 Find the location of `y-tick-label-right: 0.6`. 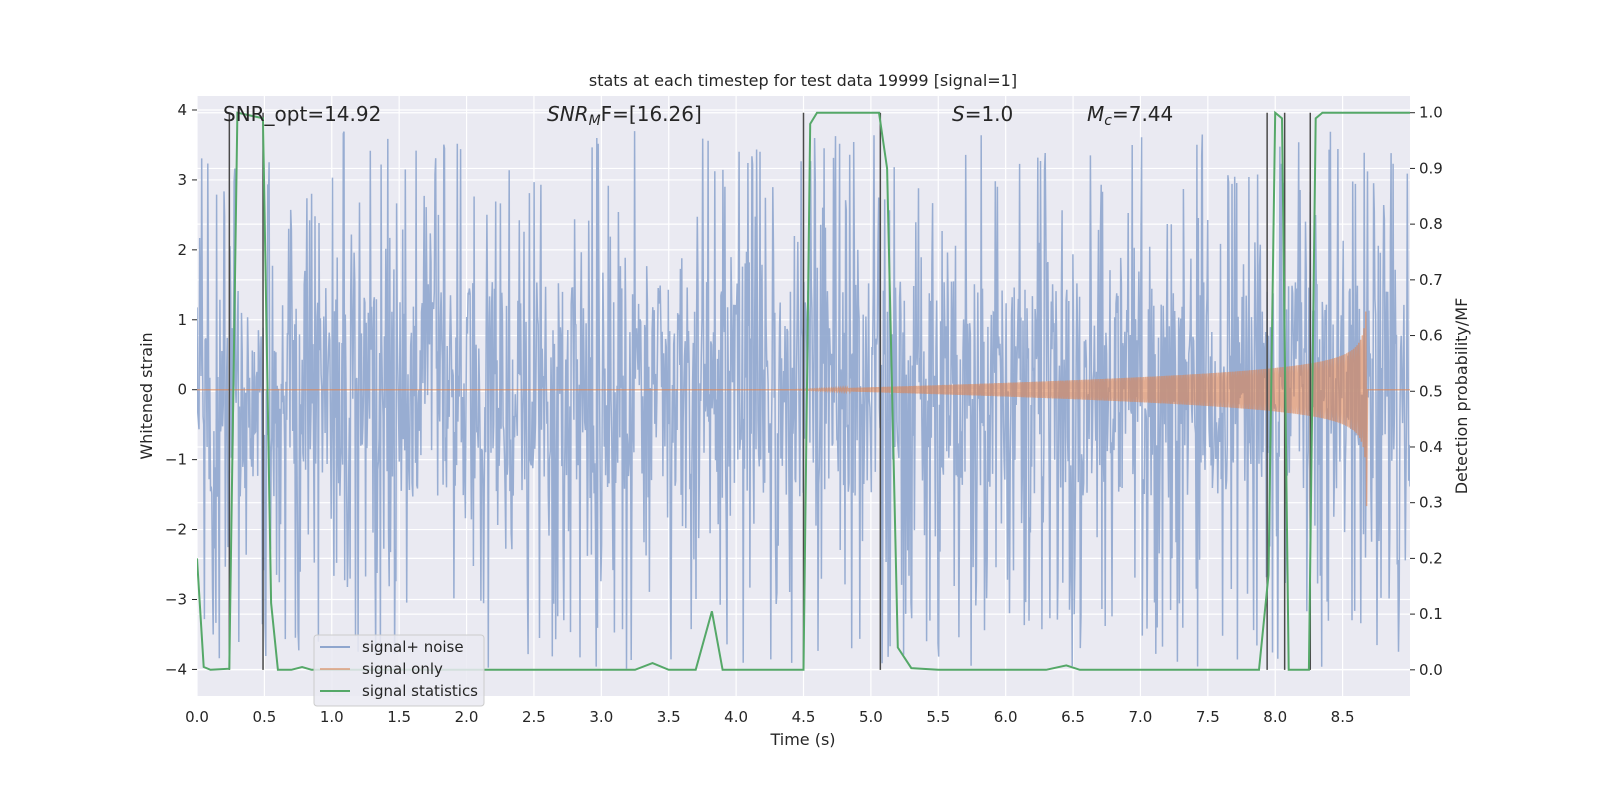

y-tick-label-right: 0.6 is located at coordinates (1431, 336).